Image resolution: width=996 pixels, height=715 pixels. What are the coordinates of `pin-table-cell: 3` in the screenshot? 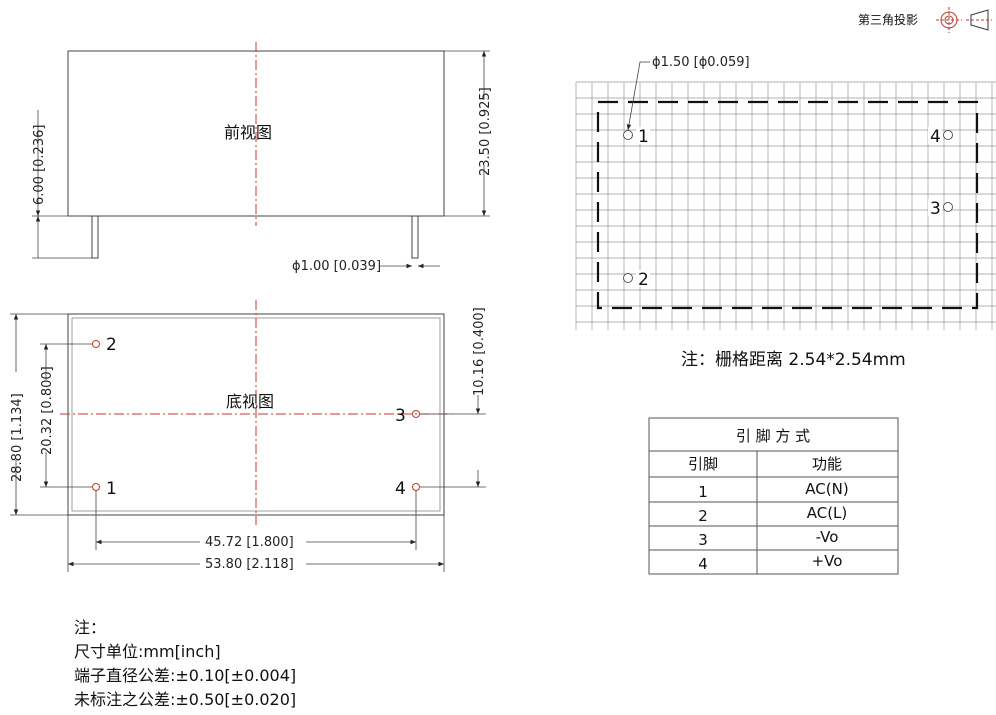 It's located at (703, 540).